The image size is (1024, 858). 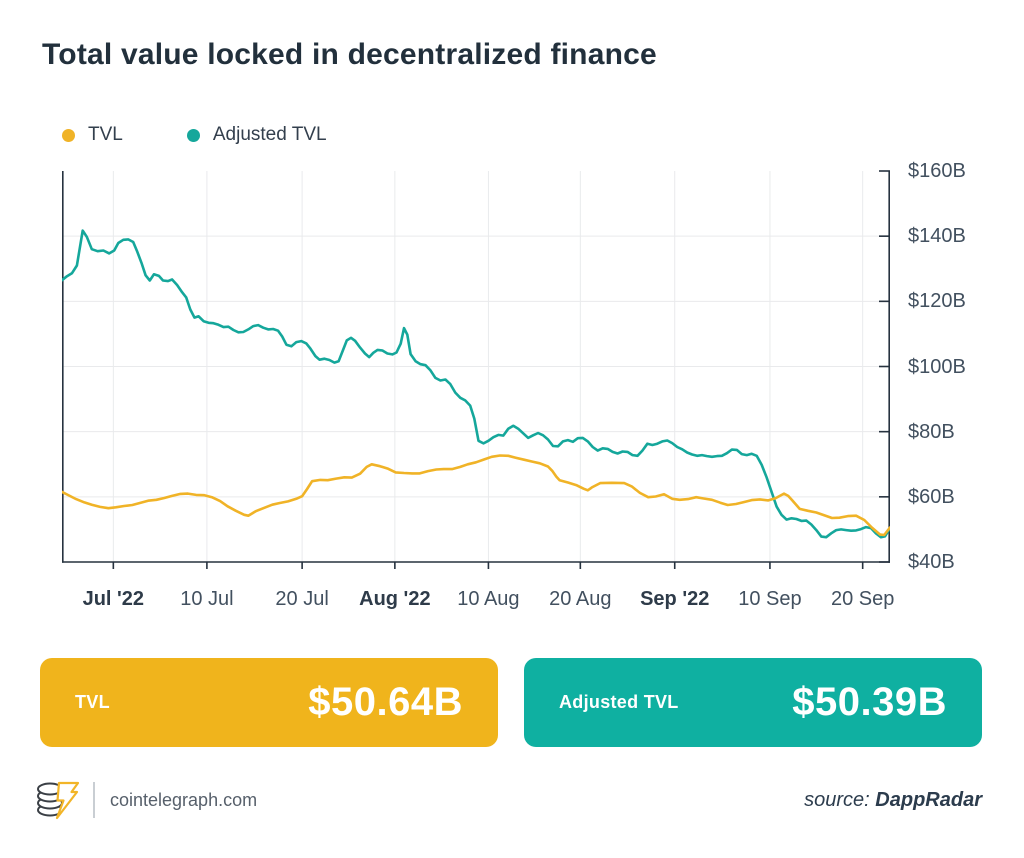 What do you see at coordinates (476, 495) in the screenshot?
I see `tvl-line` at bounding box center [476, 495].